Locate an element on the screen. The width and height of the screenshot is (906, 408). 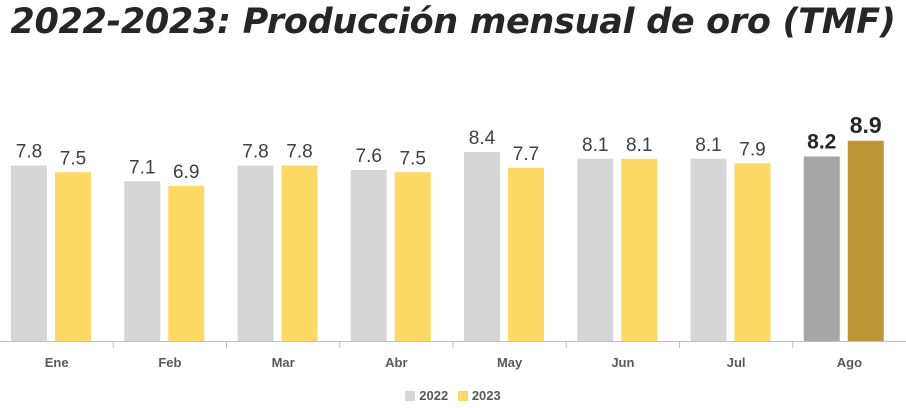
bar-2022-mar is located at coordinates (255, 253).